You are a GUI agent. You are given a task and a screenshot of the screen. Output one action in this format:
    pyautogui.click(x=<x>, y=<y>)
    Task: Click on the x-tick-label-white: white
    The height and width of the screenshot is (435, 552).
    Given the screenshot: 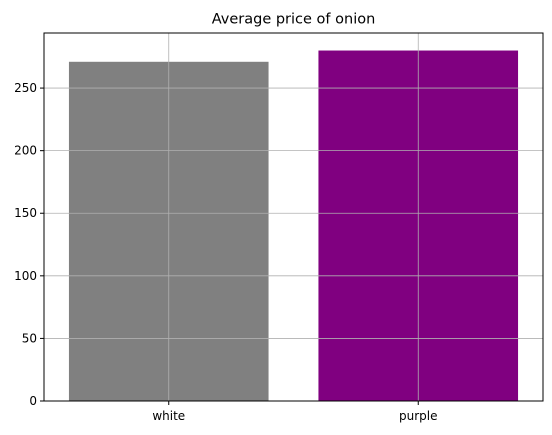 What is the action you would take?
    pyautogui.click(x=168, y=416)
    